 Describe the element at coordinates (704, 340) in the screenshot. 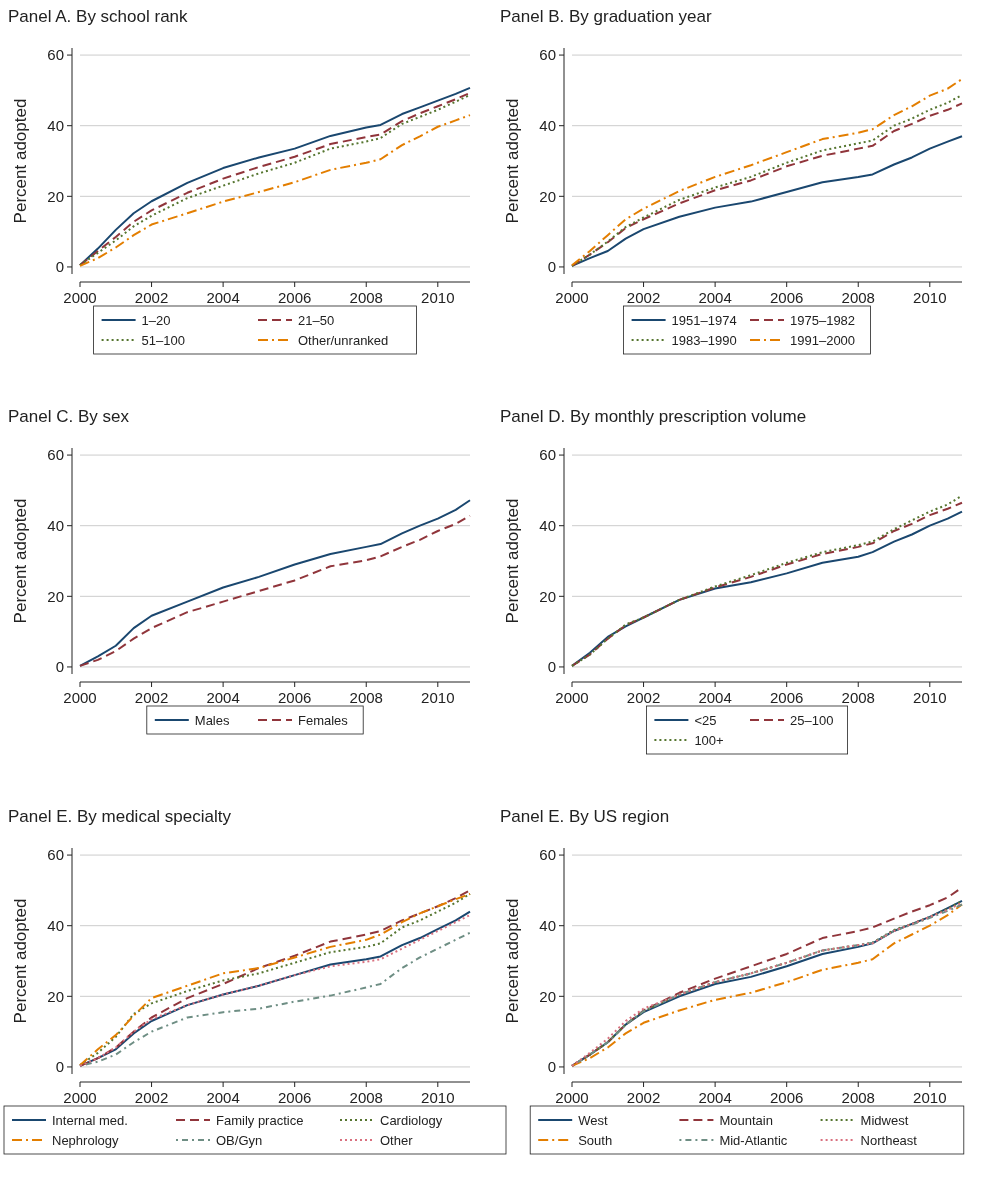

I see `legend-label: 1983–1990` at that location.